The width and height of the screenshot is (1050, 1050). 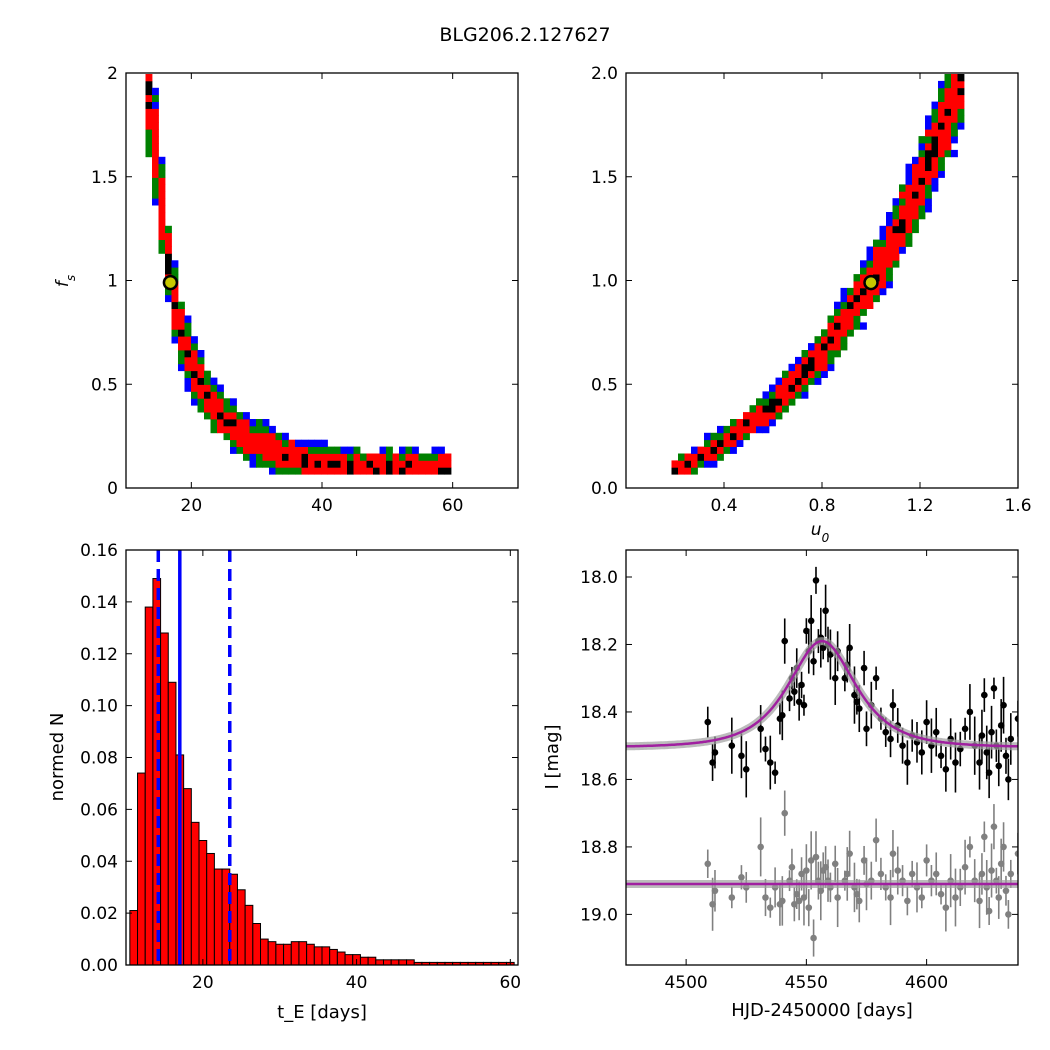 I want to click on y-tick-label: 2.0, so click(x=604, y=74).